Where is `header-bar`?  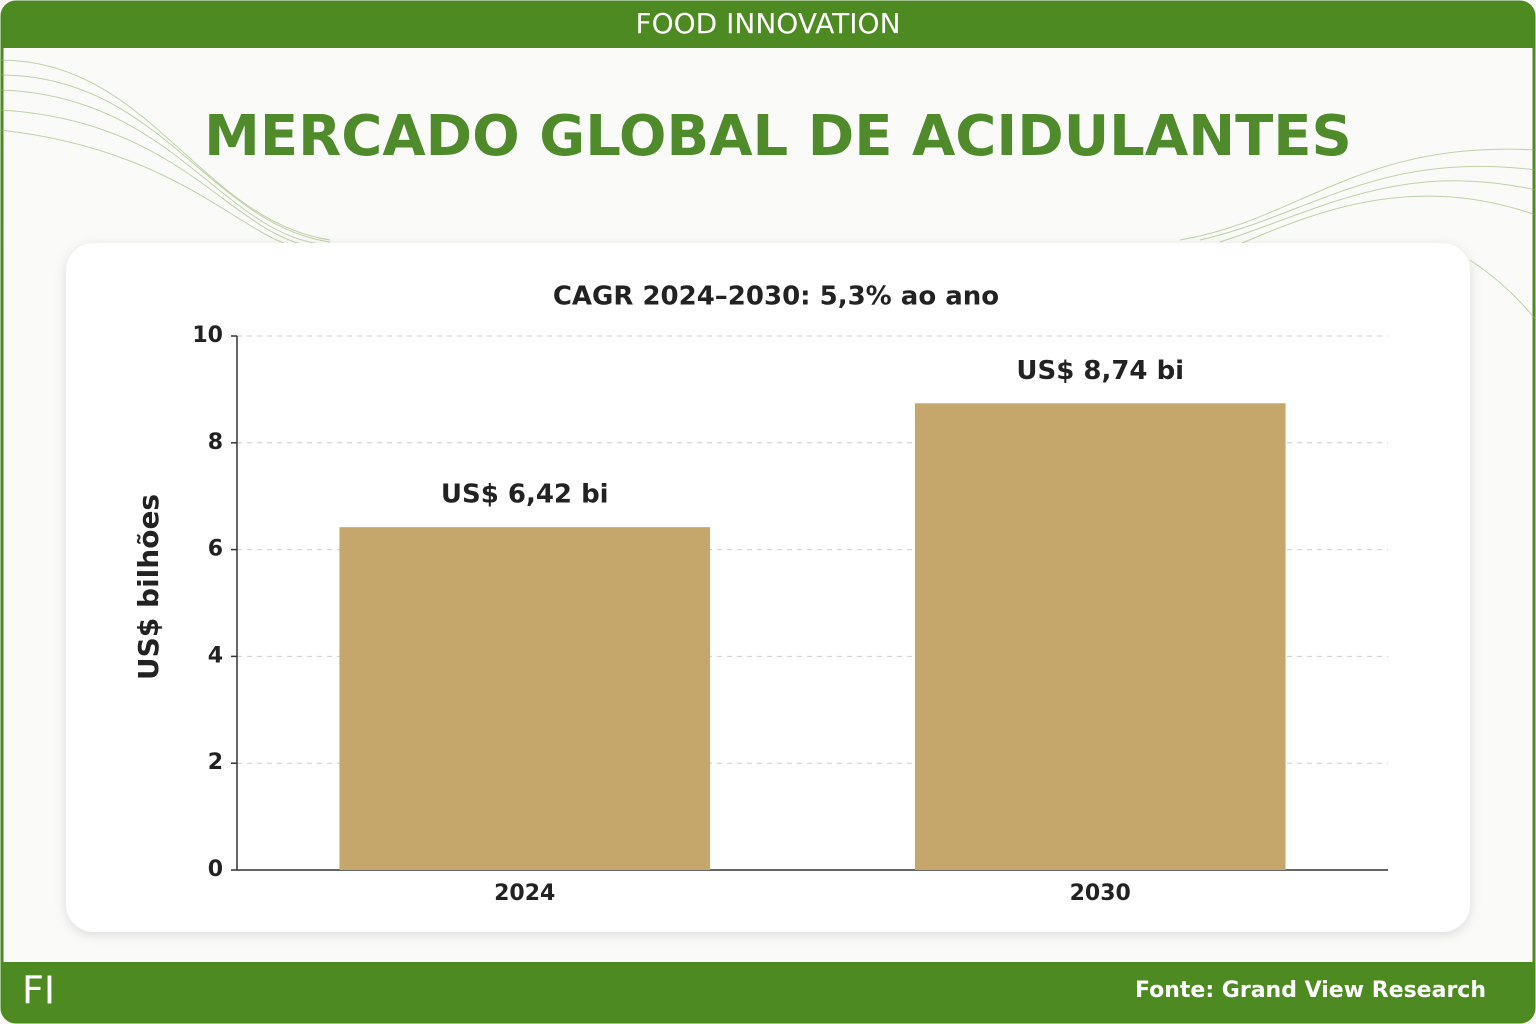
header-bar is located at coordinates (768, 25).